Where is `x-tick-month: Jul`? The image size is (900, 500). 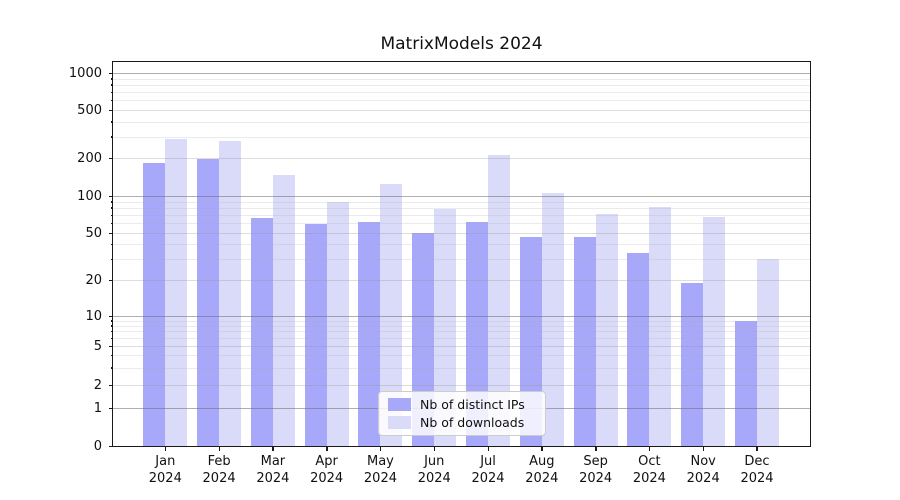 x-tick-month: Jul is located at coordinates (488, 461).